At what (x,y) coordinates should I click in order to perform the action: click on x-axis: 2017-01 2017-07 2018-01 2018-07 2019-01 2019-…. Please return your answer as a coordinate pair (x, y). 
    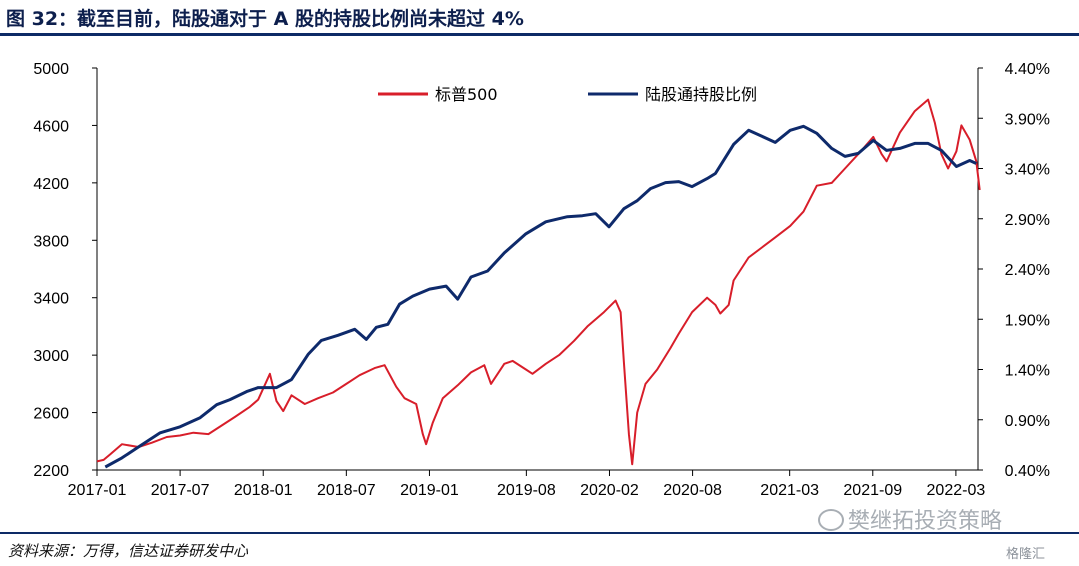
    Looking at the image, I should click on (527, 484).